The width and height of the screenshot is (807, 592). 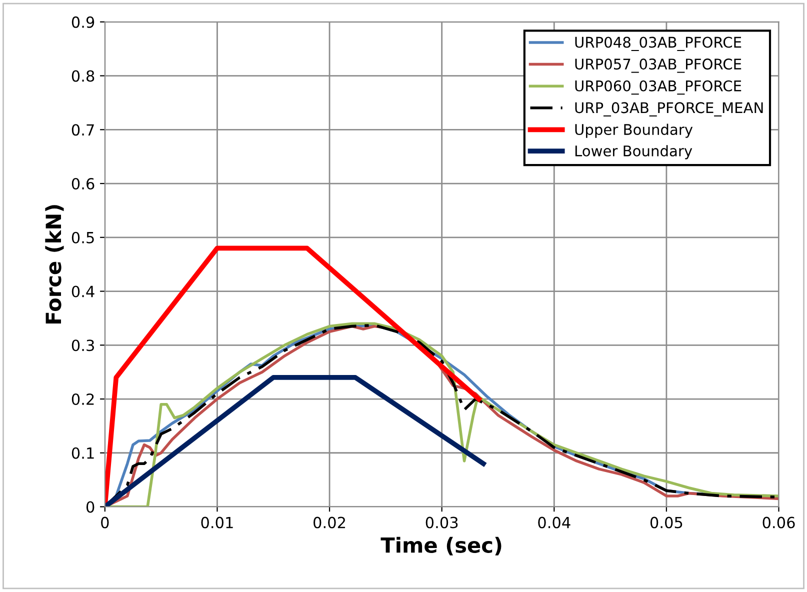 What do you see at coordinates (83, 130) in the screenshot?
I see `y-tick-label: 0.7` at bounding box center [83, 130].